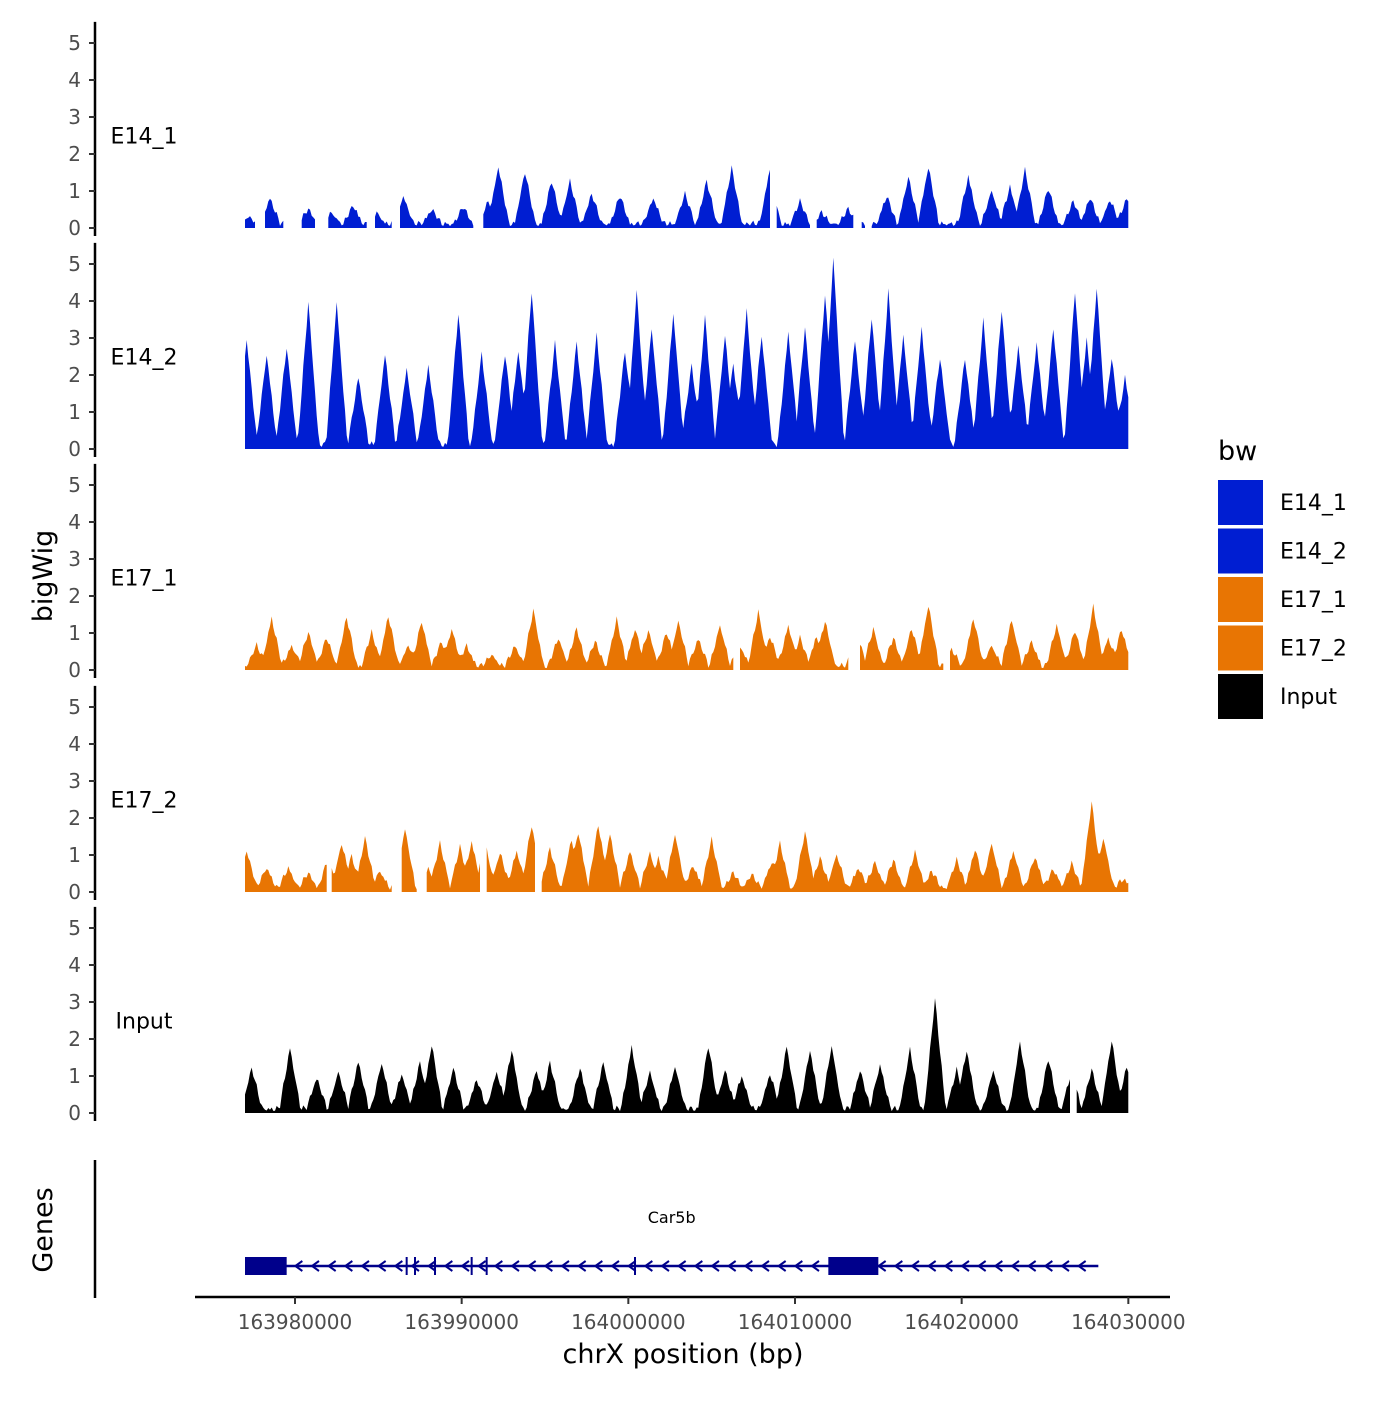 Image resolution: width=1400 pixels, height=1405 pixels. I want to click on track-E14_2: 0 1 2 3 4 5 E14_2, so click(598, 351).